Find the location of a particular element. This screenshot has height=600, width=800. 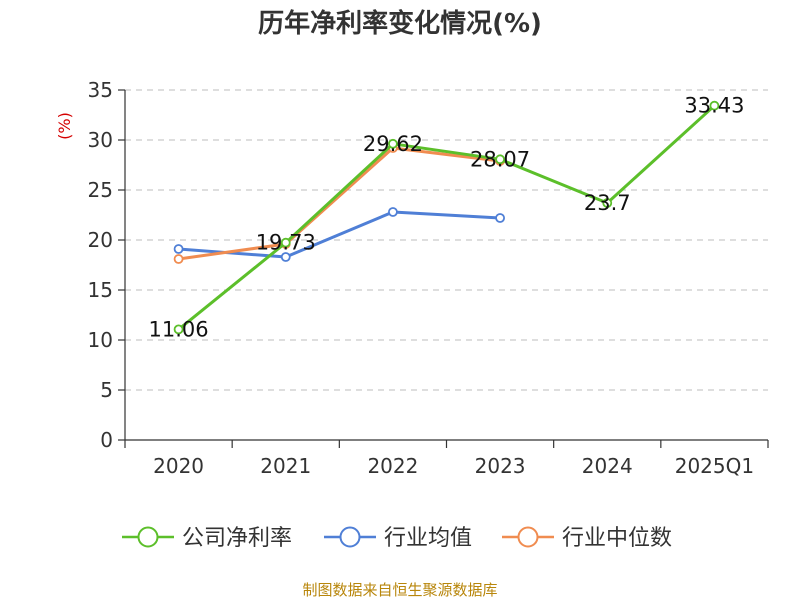

data-label: 33.43 is located at coordinates (714, 106).